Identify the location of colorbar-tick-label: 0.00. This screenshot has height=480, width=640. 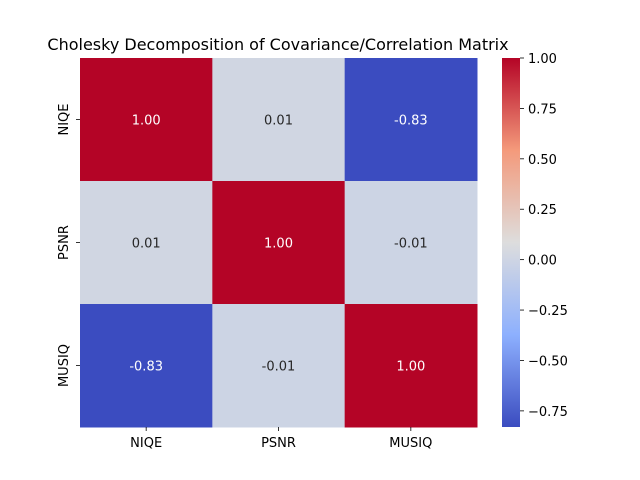
(542, 261).